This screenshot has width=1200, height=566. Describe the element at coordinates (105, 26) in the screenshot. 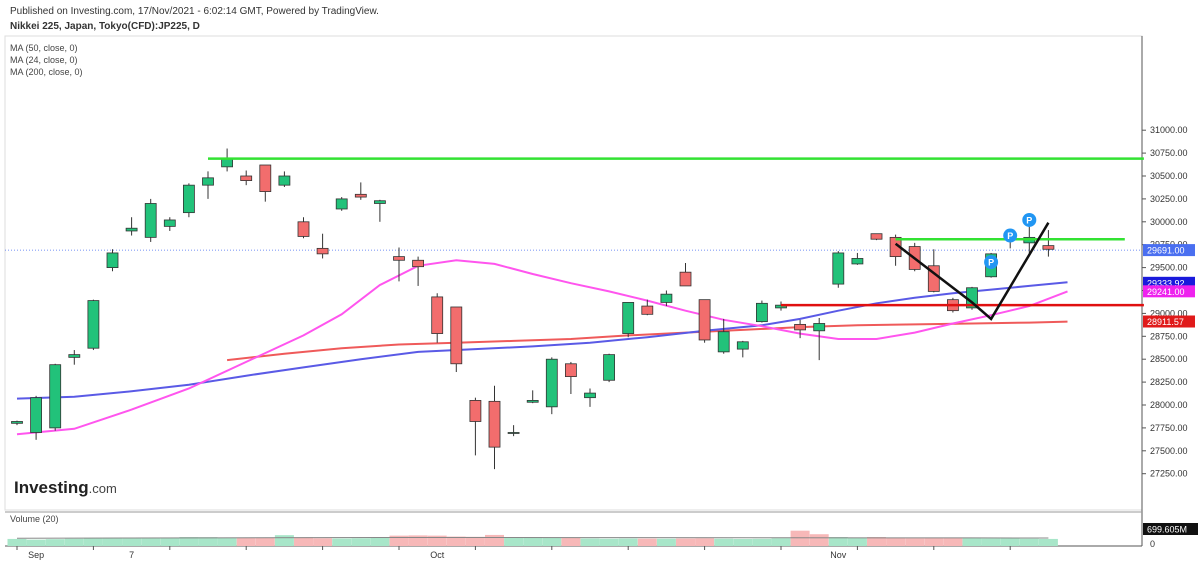

I see `instrument-title: Nikkei 225, Japan, Tokyo(CFD):JP225, D` at that location.